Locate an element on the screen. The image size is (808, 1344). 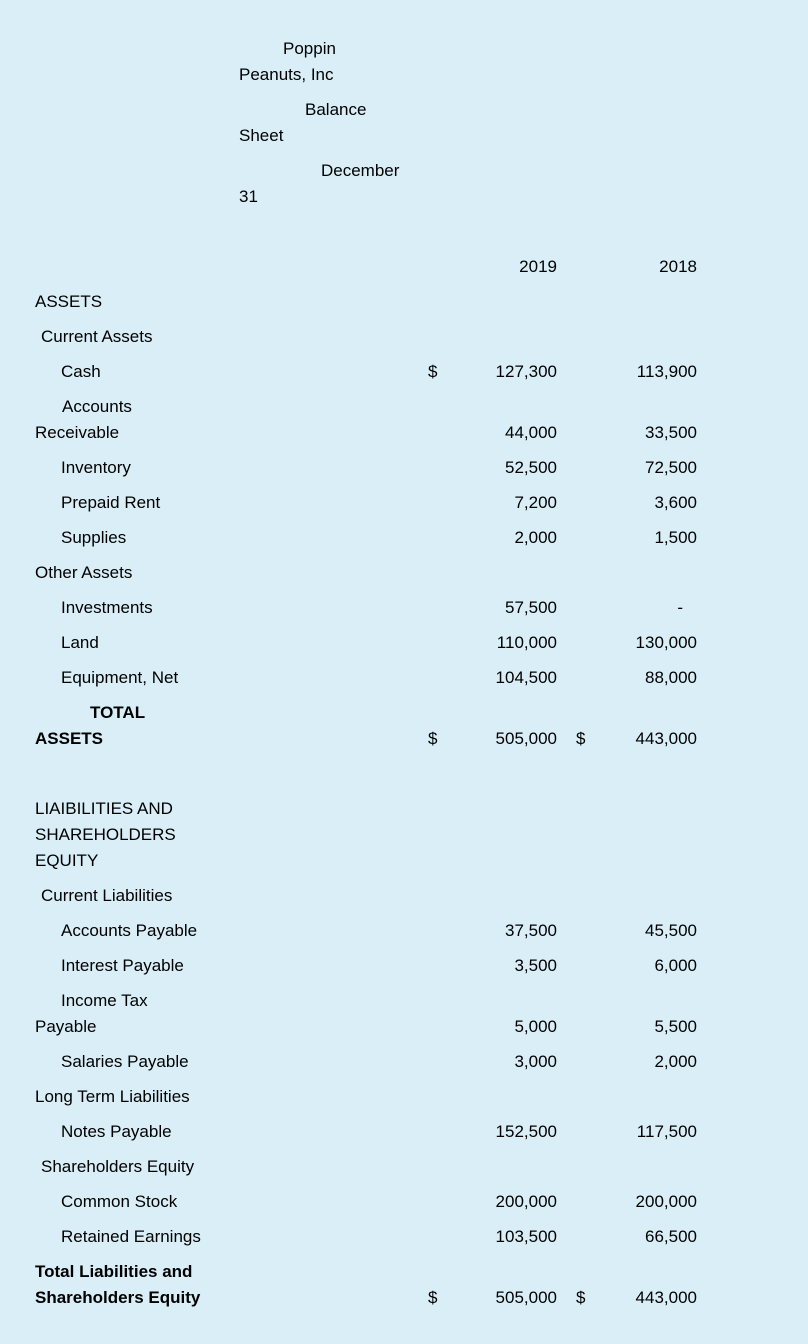
value-2018: 45,500 is located at coordinates (671, 930).